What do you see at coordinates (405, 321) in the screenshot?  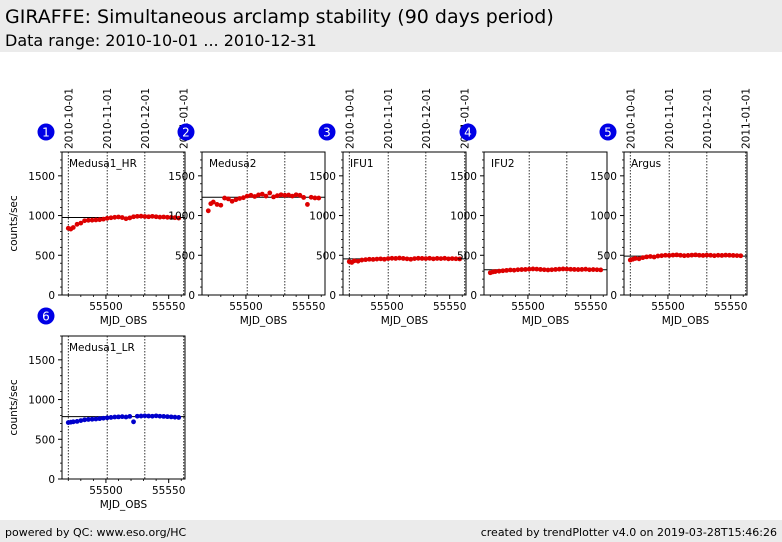 I see `x-axis-label: MJD_OBS` at bounding box center [405, 321].